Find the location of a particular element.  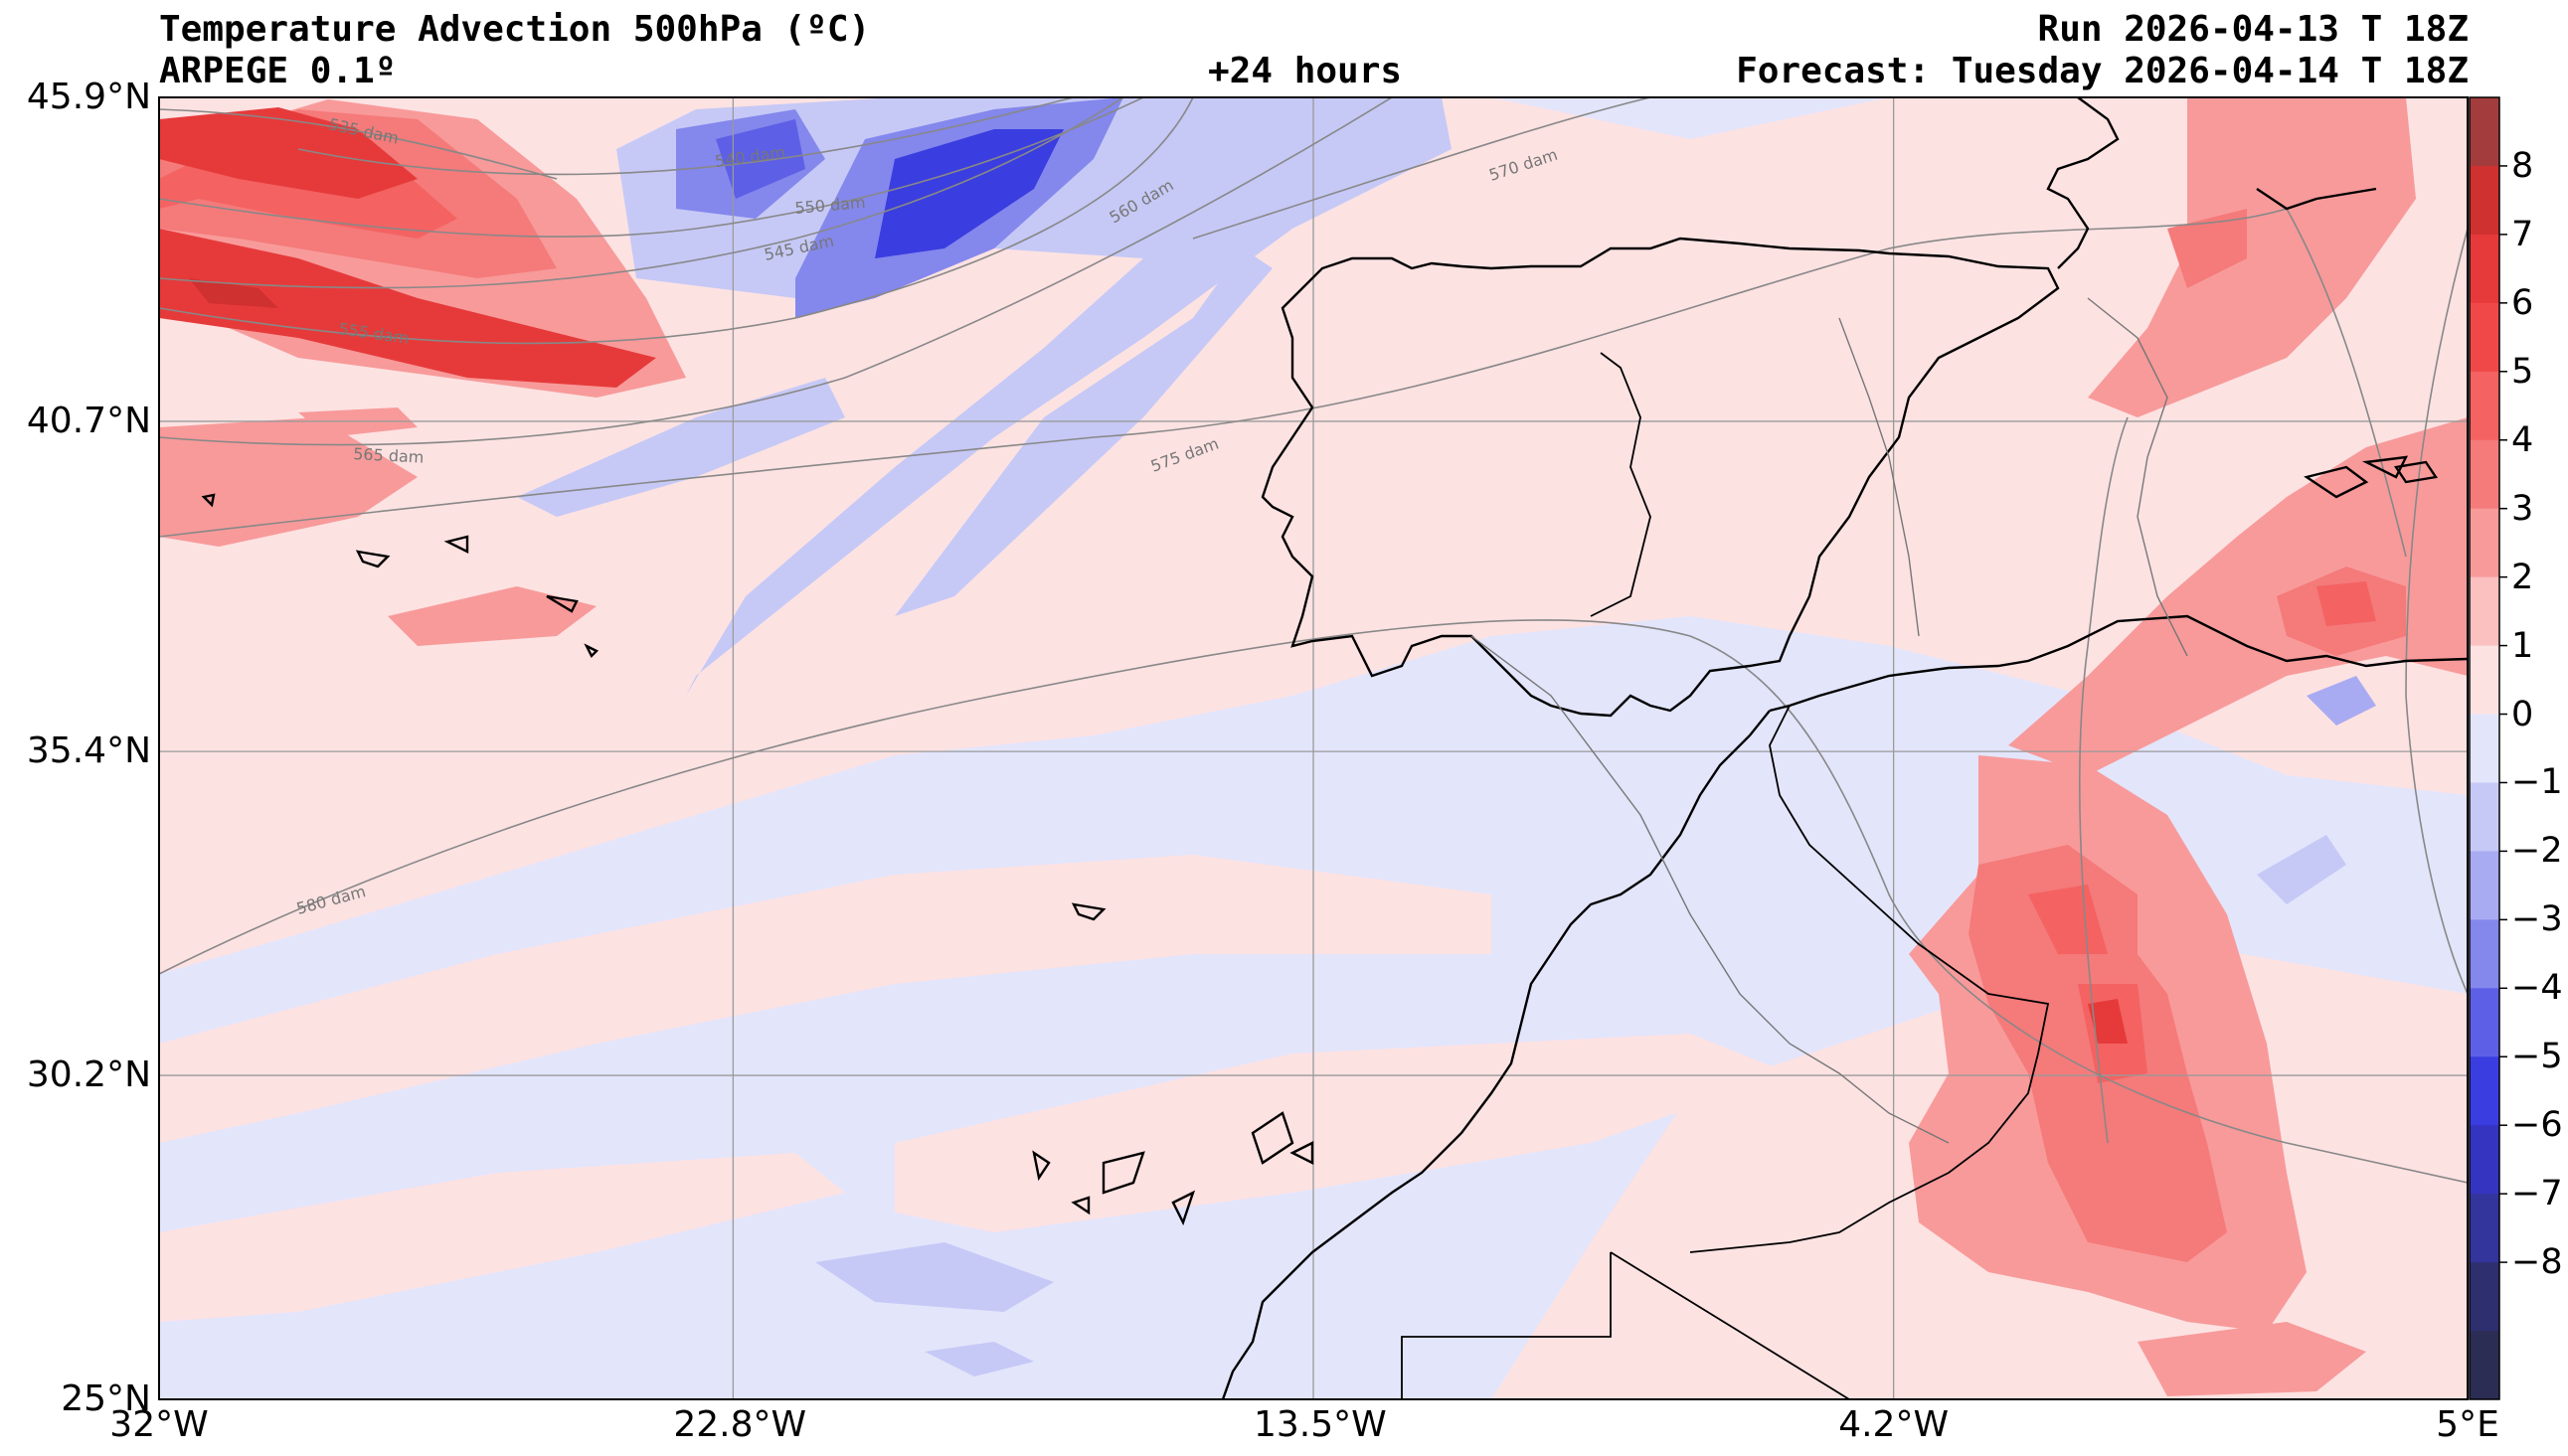

colorbar-tick-label: −4 is located at coordinates (2537, 988).